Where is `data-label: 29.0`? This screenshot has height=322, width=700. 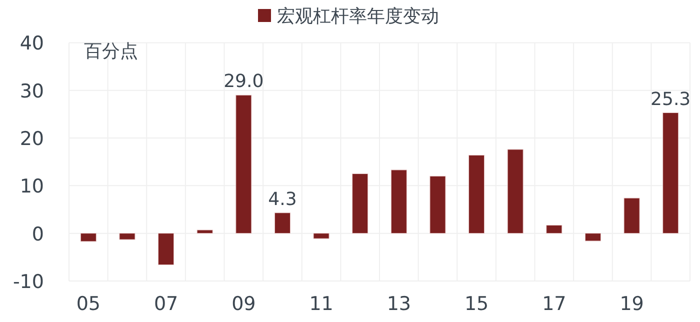 data-label: 29.0 is located at coordinates (244, 81).